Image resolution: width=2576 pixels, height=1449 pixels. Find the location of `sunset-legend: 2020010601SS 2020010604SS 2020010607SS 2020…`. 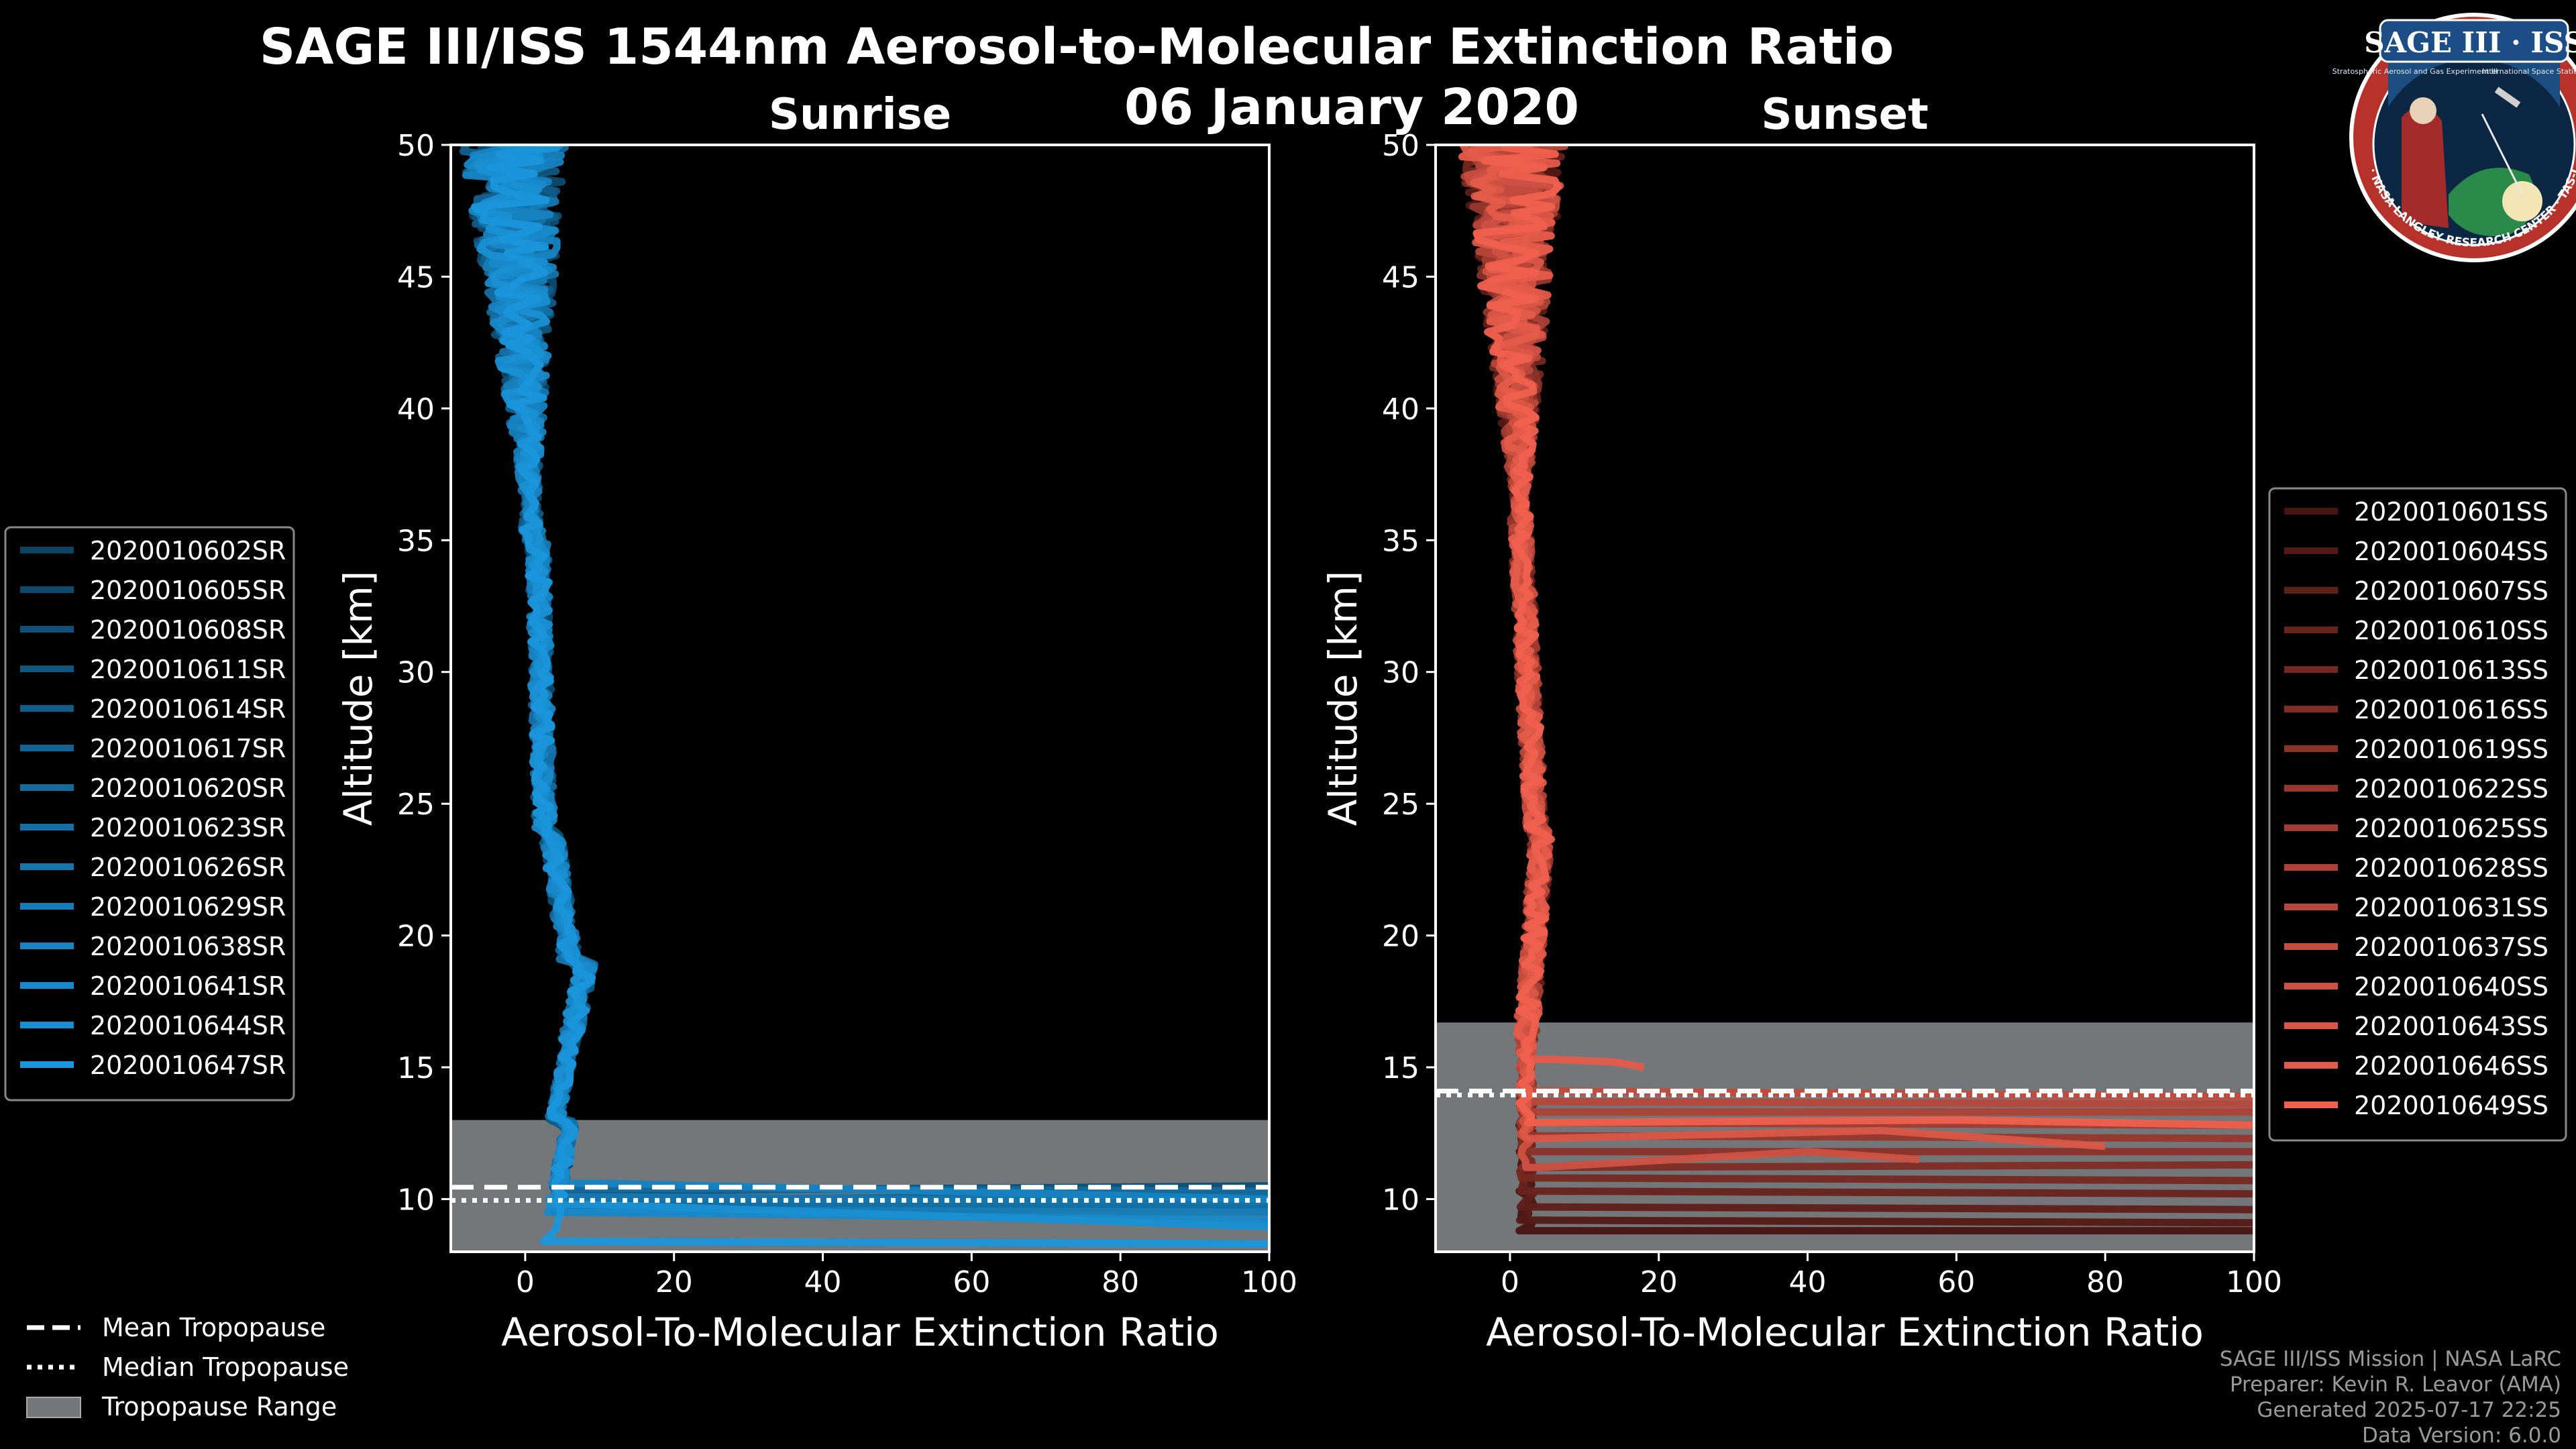

sunset-legend: 2020010601SS 2020010604SS 2020010607SS 2020… is located at coordinates (2417, 814).